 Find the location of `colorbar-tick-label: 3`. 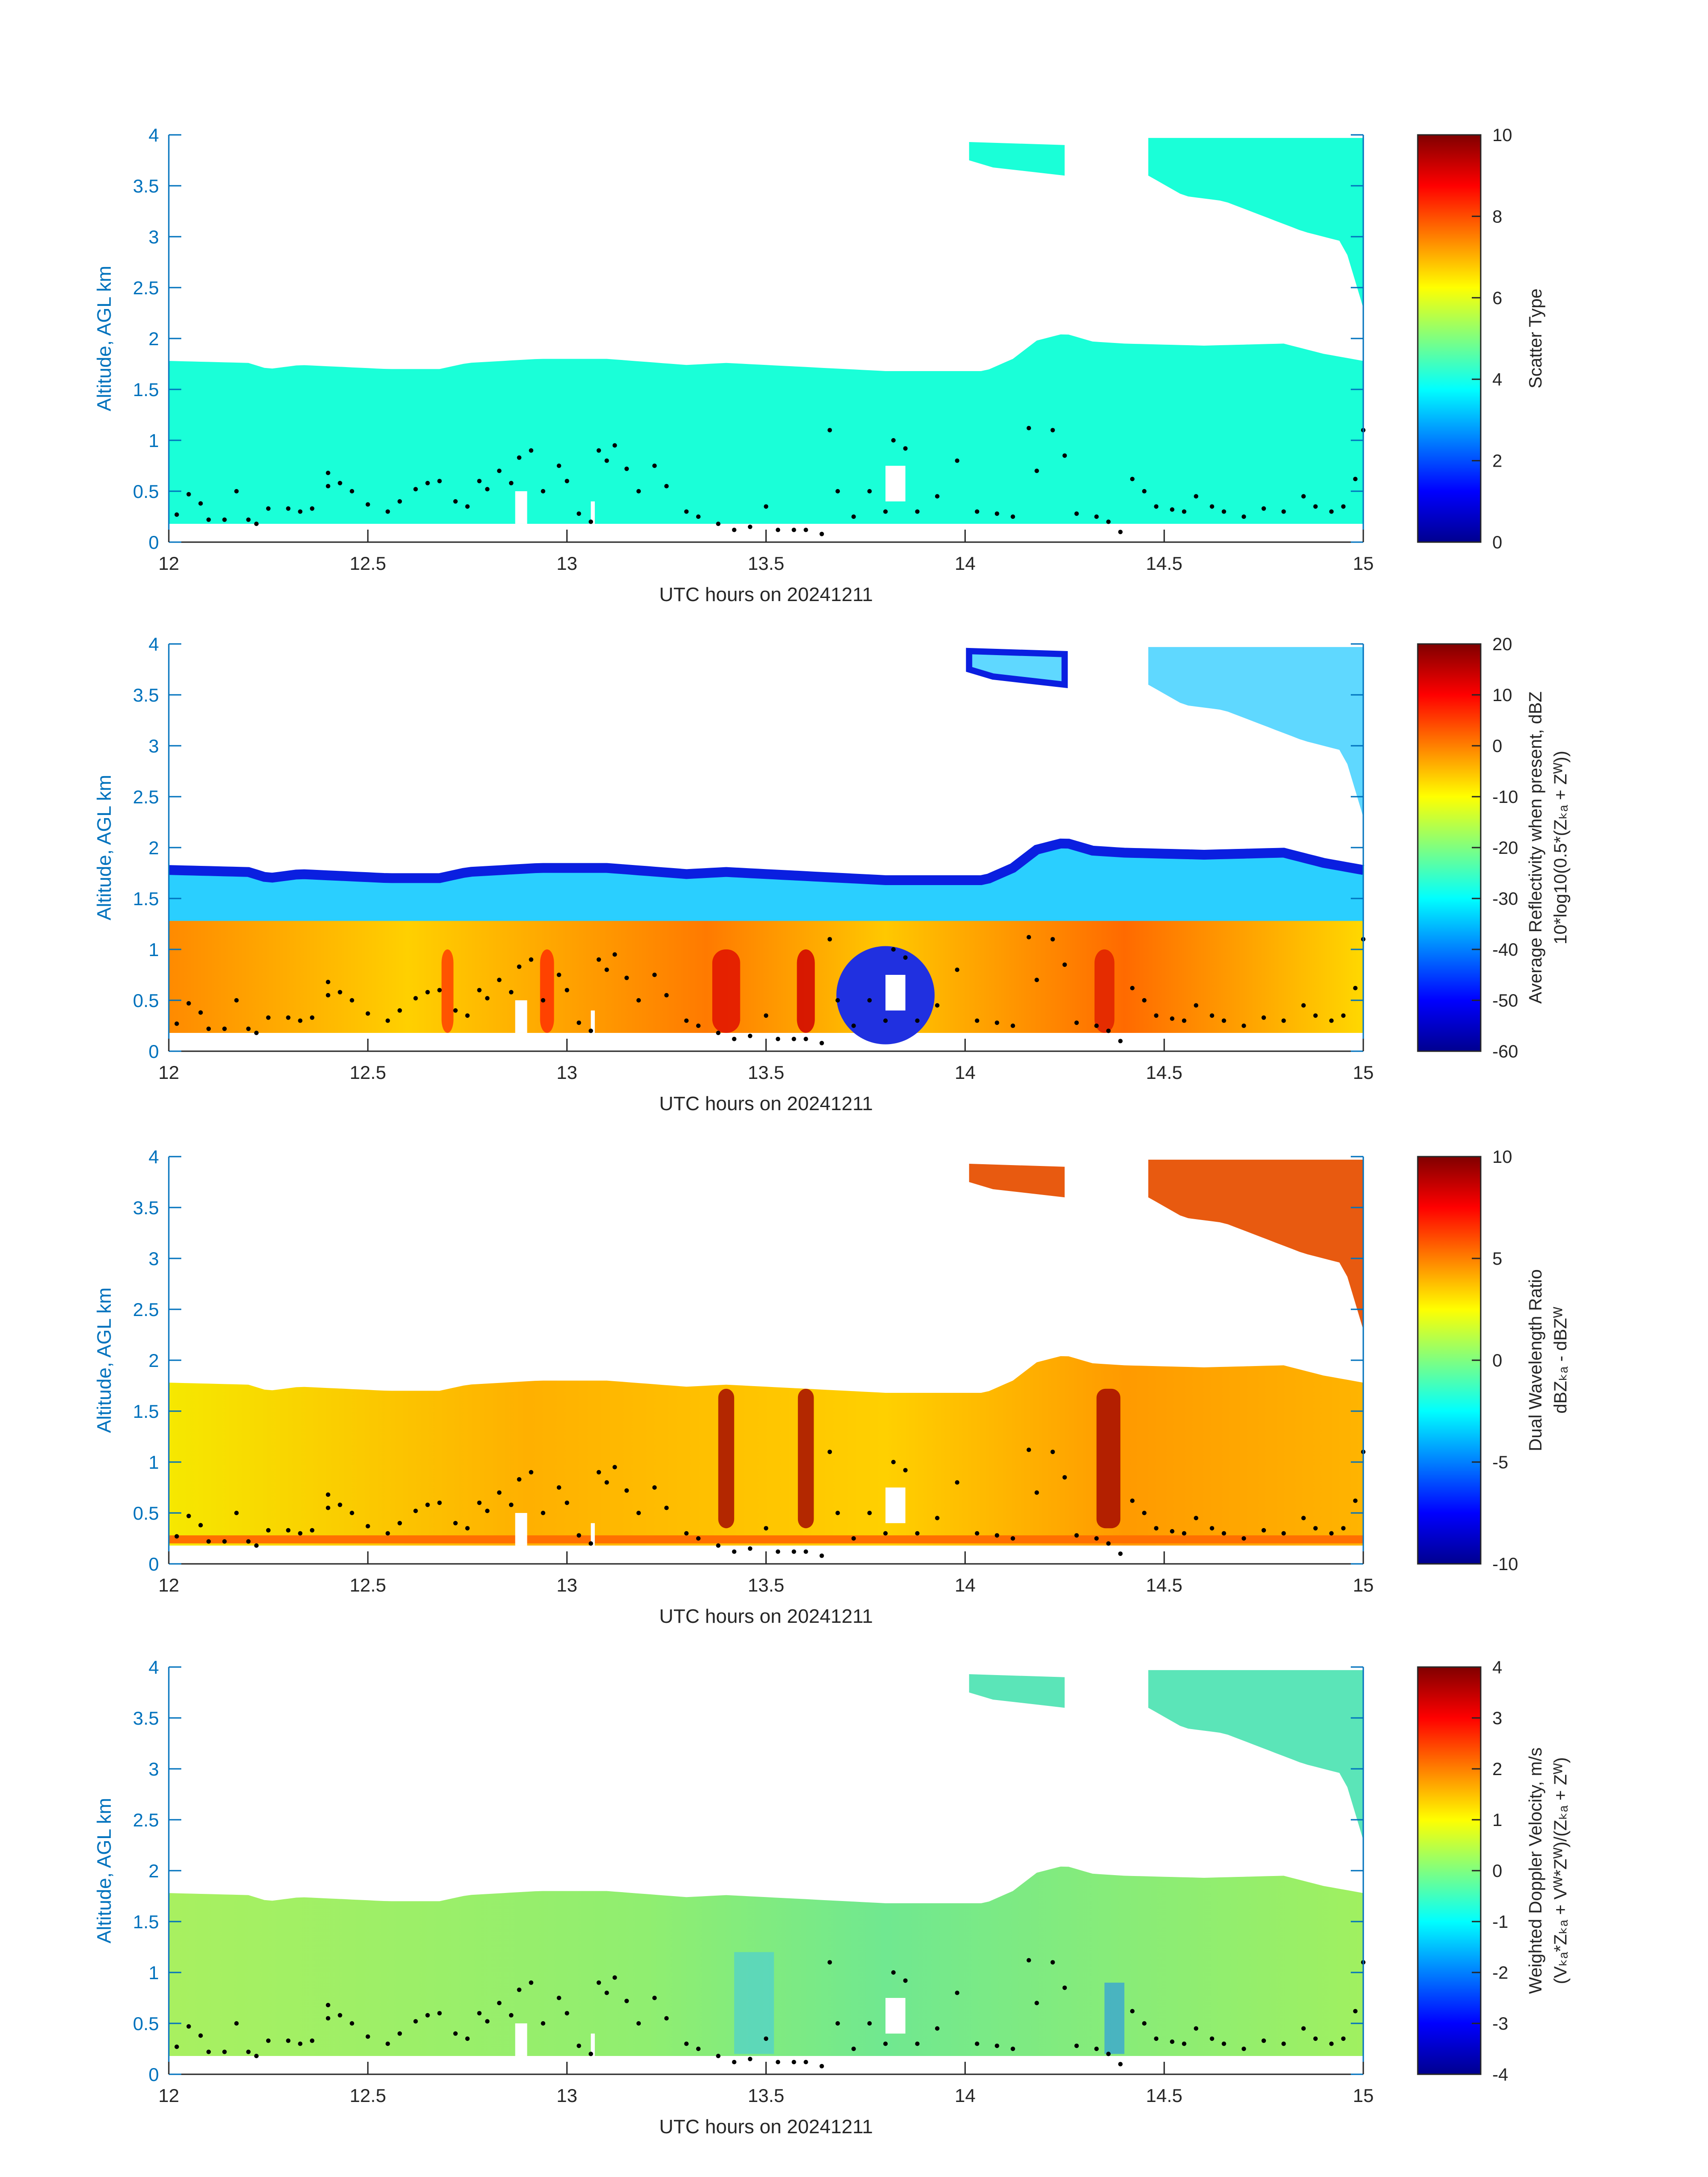

colorbar-tick-label: 3 is located at coordinates (1497, 1718).